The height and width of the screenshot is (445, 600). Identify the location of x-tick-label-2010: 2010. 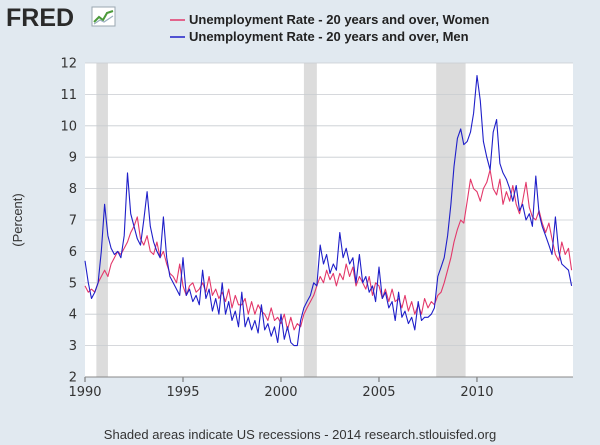
(476, 392).